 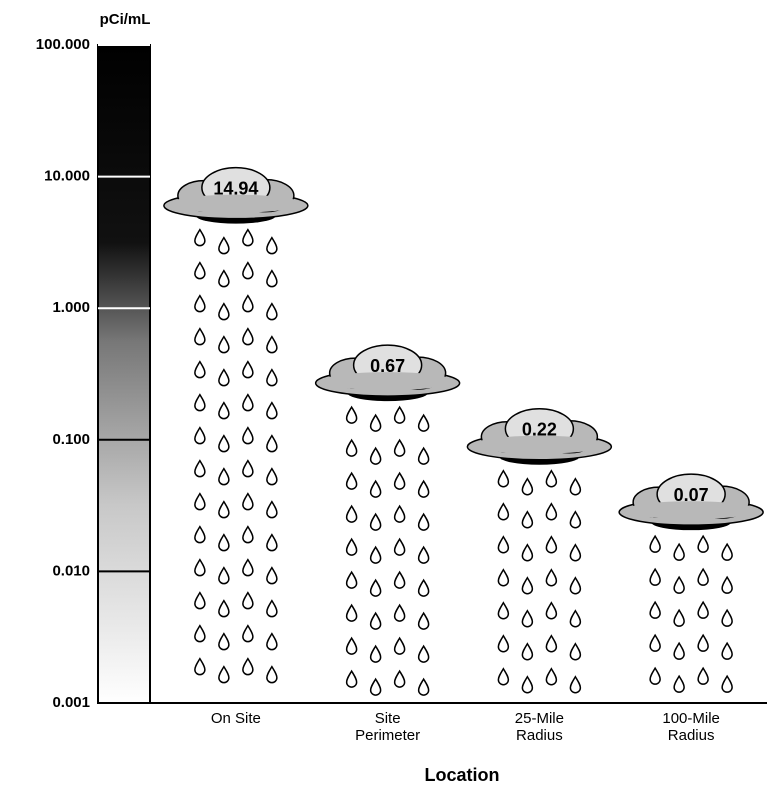 I want to click on x-tick-label: On Site, so click(x=235, y=718).